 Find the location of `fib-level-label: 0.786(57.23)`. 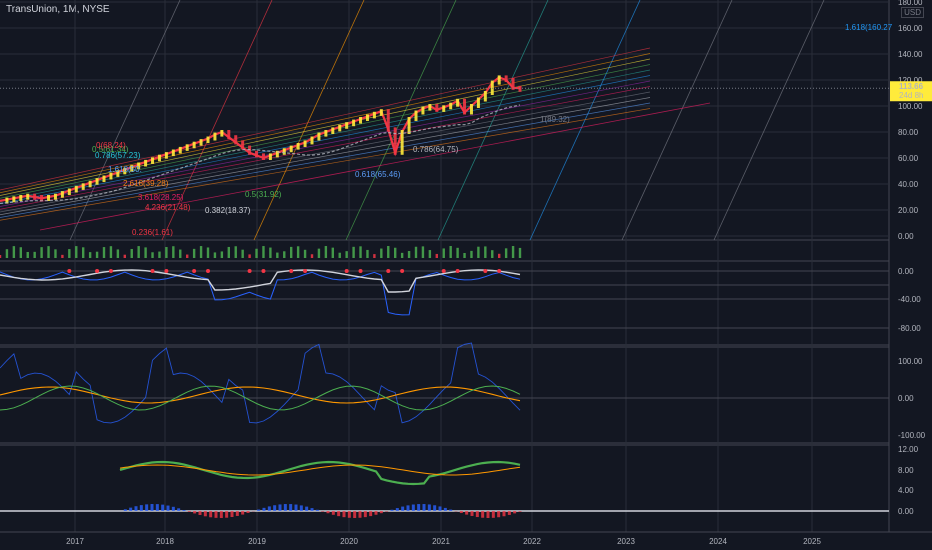

fib-level-label: 0.786(57.23) is located at coordinates (118, 155).